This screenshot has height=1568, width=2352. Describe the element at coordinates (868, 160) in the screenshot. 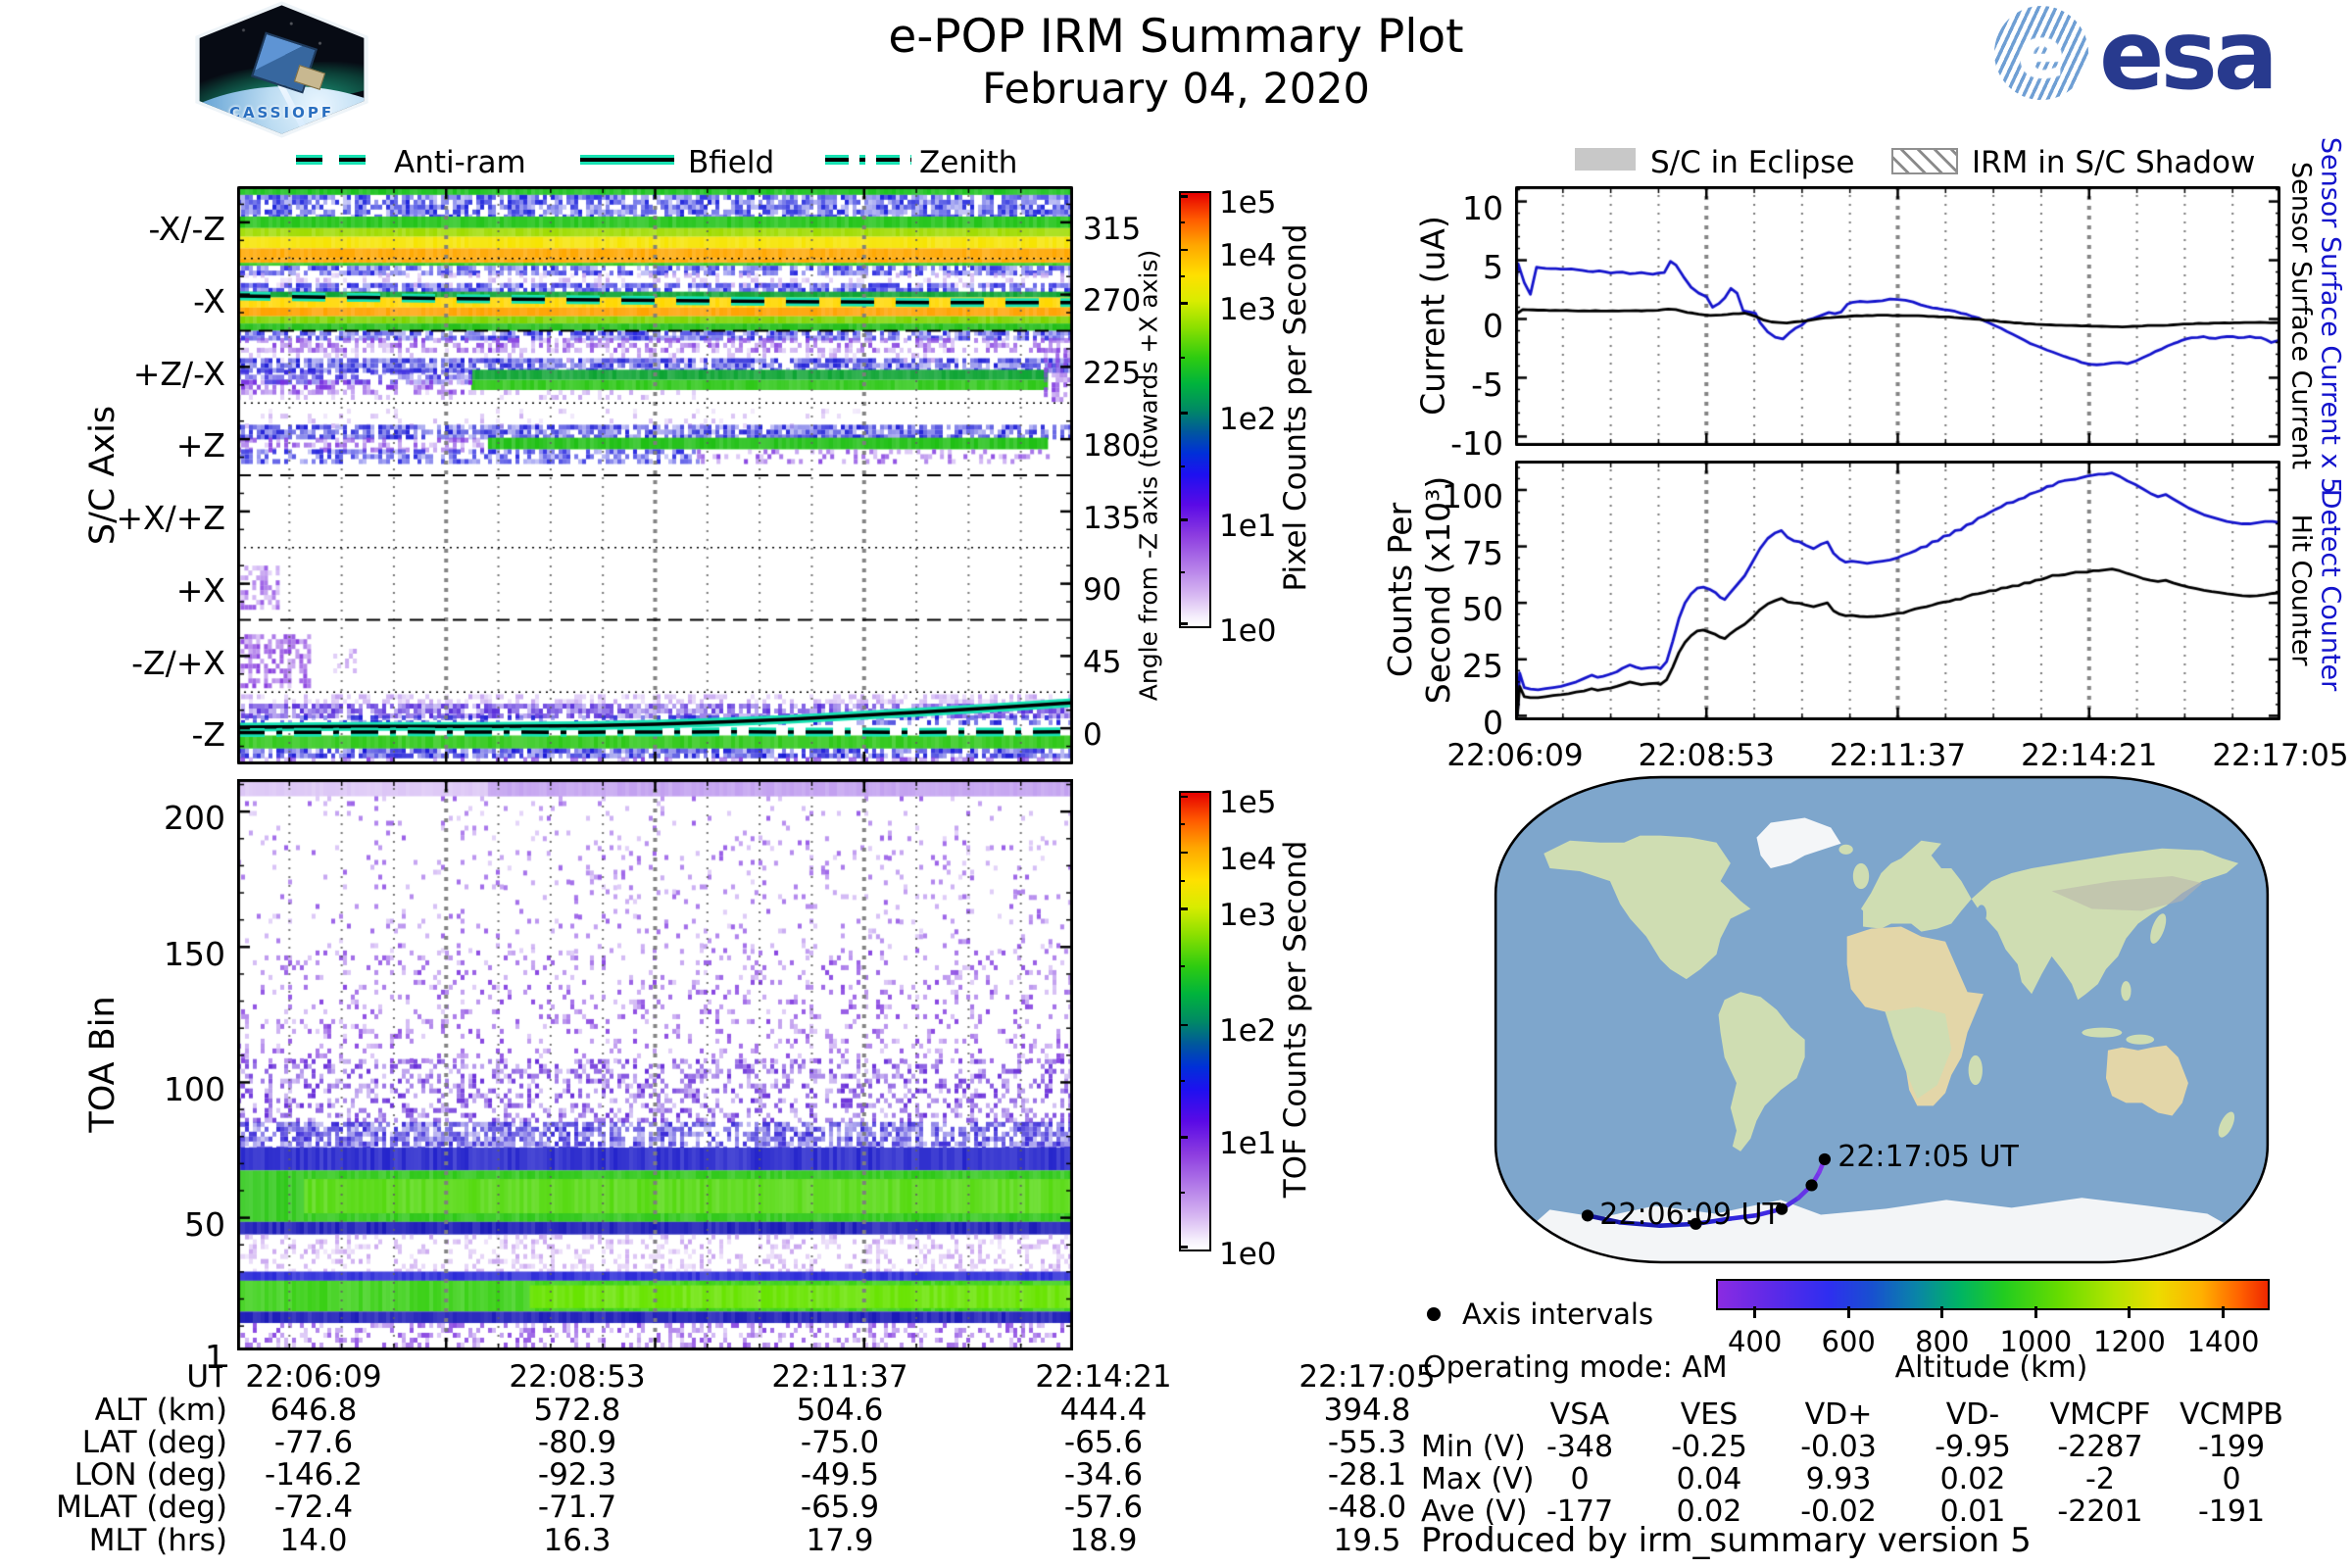

I see `zenith-legend-line-icon` at that location.